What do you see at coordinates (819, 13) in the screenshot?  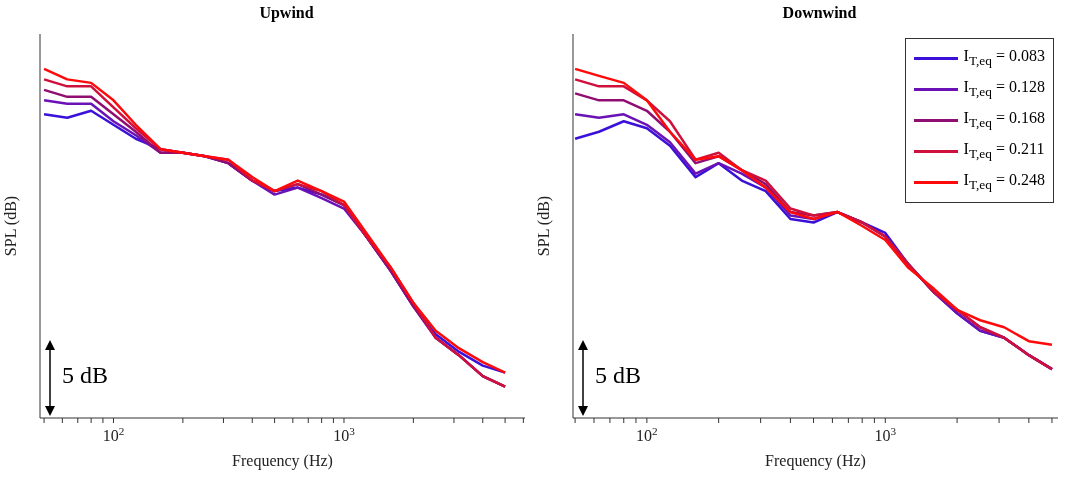 I see `chart-title: Downwind` at bounding box center [819, 13].